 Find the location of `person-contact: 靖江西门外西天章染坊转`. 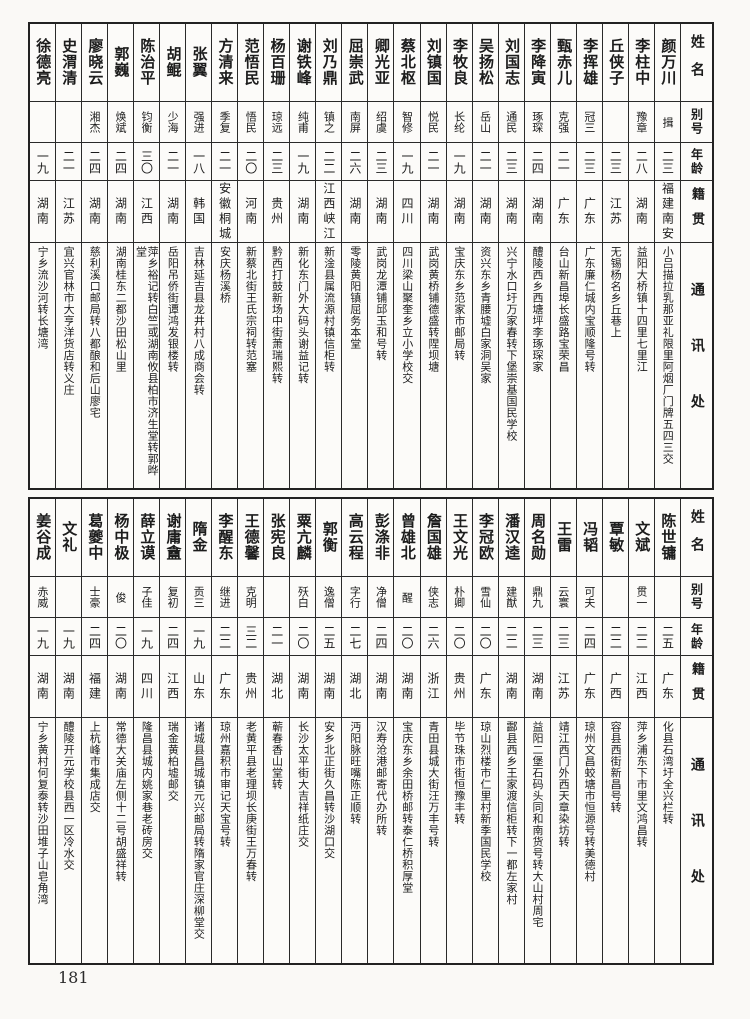

person-contact: 靖江西门外西天章染坊转 is located at coordinates (564, 784).